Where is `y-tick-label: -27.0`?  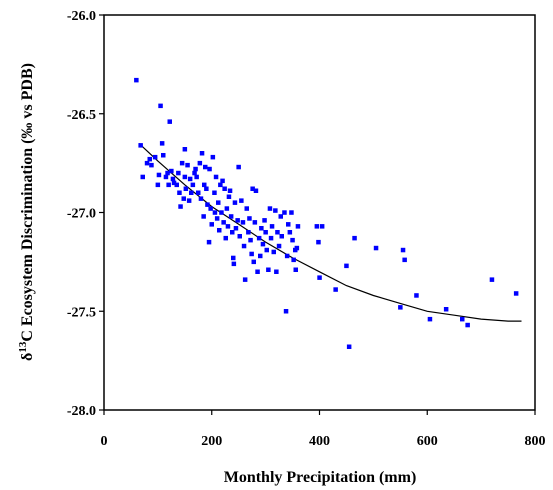 y-tick-label: -27.0 is located at coordinates (81, 214).